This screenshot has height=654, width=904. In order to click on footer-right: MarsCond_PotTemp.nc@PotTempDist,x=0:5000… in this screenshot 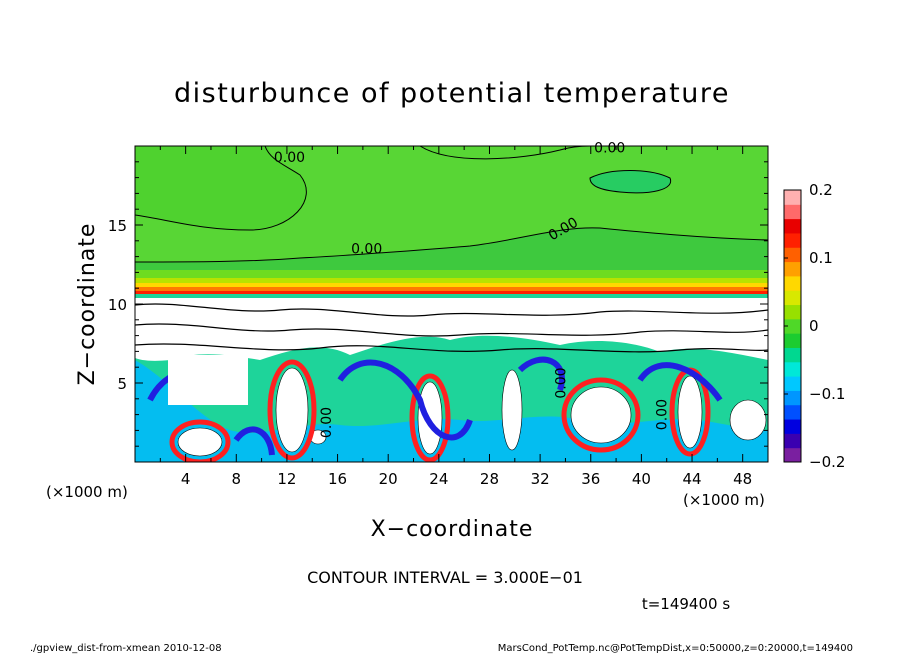, I will do `click(675, 648)`.